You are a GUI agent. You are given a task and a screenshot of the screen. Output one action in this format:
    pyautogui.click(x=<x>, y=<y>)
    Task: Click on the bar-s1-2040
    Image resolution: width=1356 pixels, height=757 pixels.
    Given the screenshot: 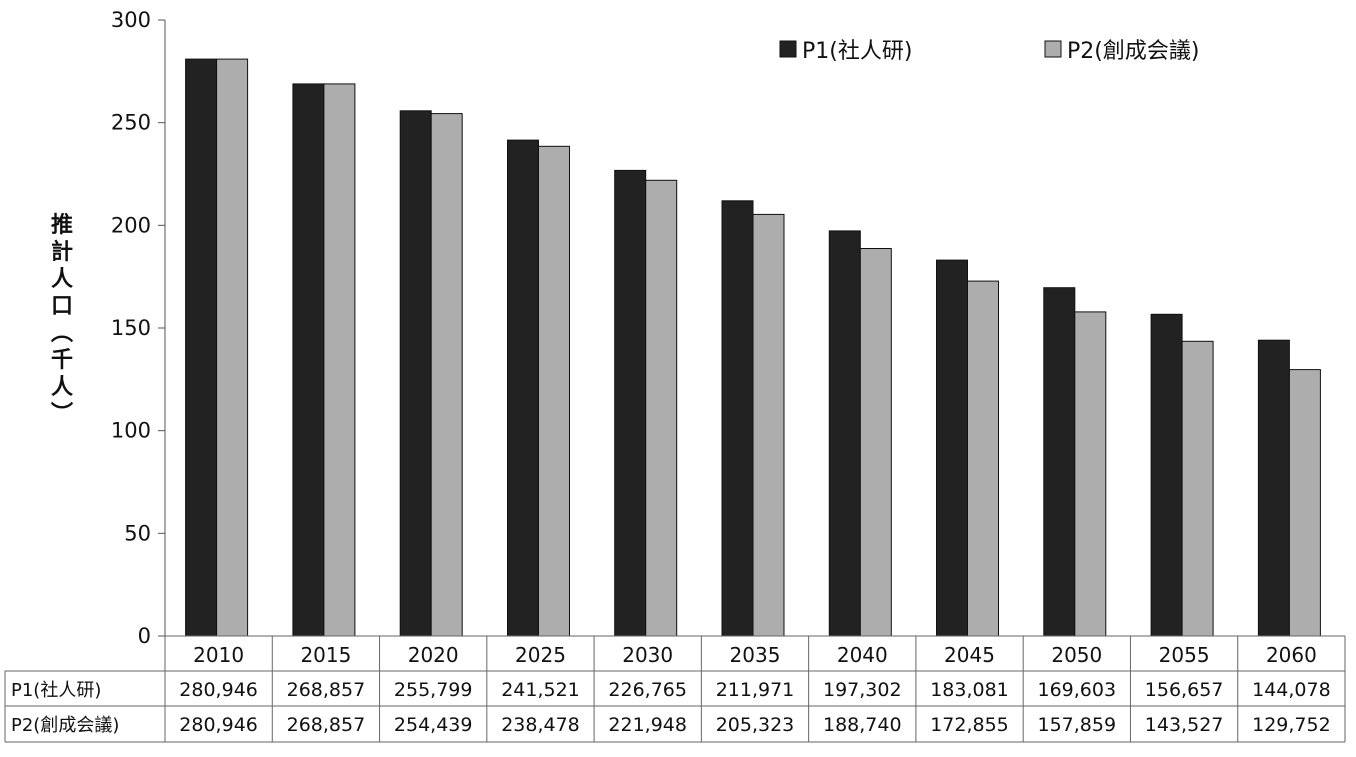 What is the action you would take?
    pyautogui.click(x=844, y=433)
    